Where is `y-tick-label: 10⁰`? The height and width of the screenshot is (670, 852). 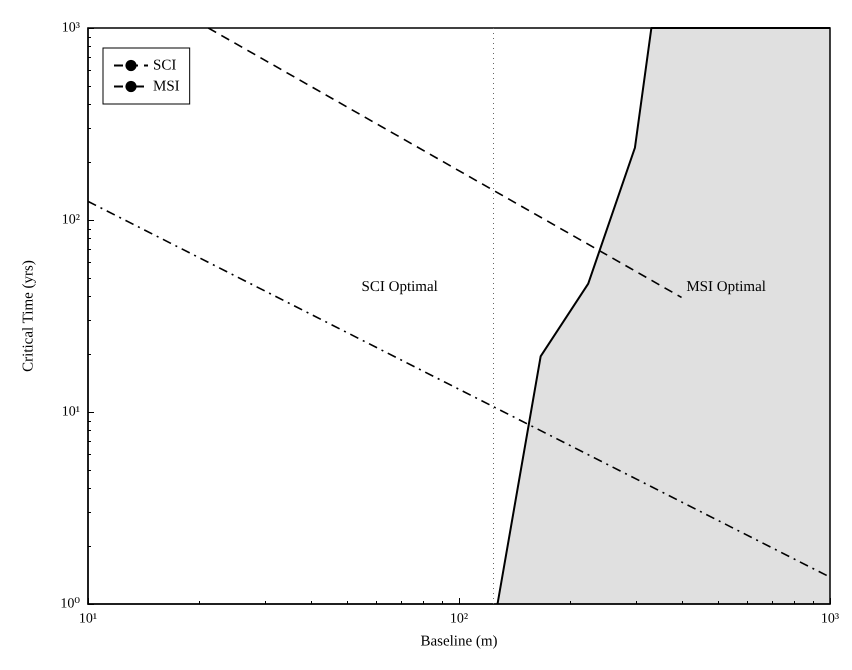
y-tick-label: 10⁰ is located at coordinates (70, 604).